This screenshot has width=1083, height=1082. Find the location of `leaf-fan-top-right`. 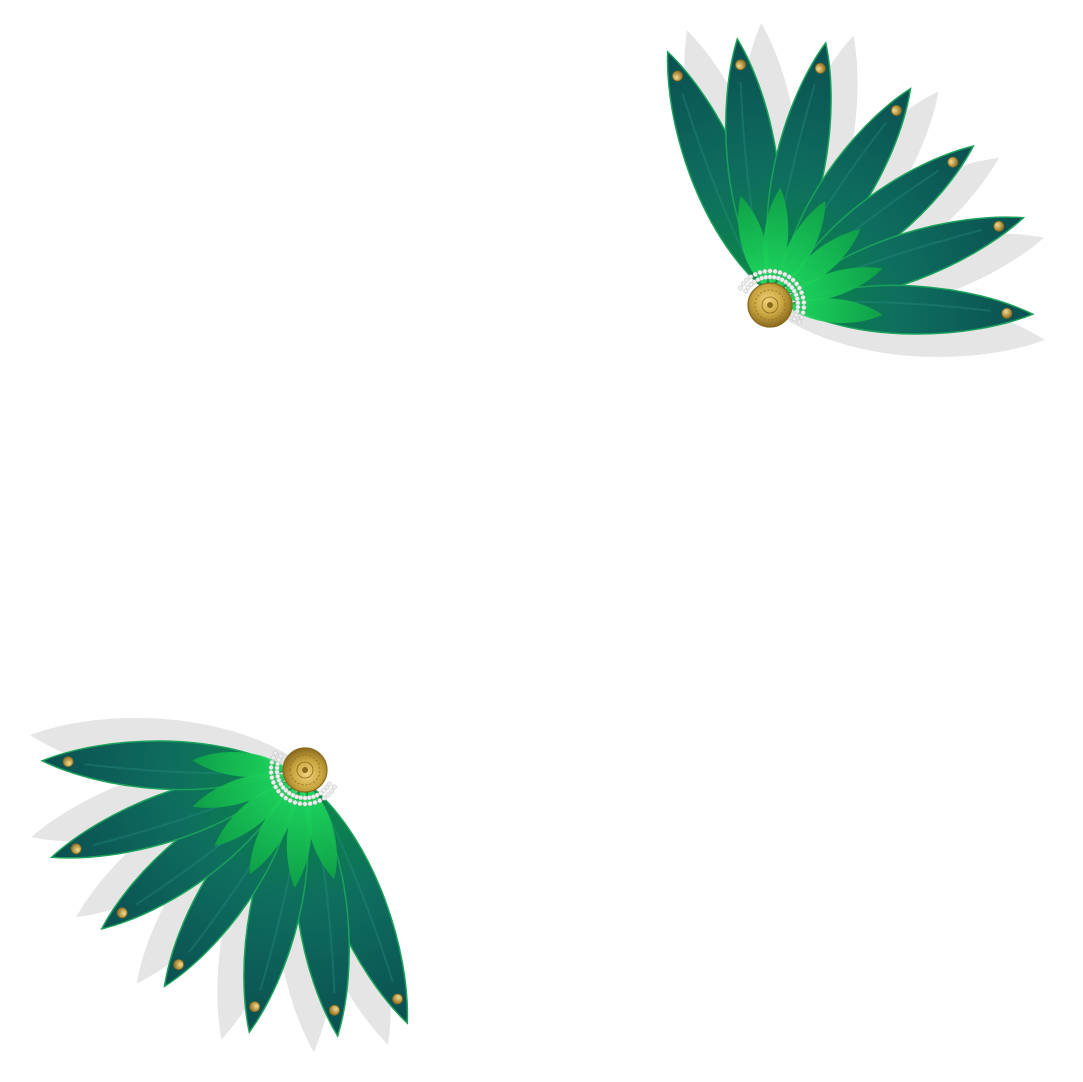

leaf-fan-top-right is located at coordinates (855, 190).